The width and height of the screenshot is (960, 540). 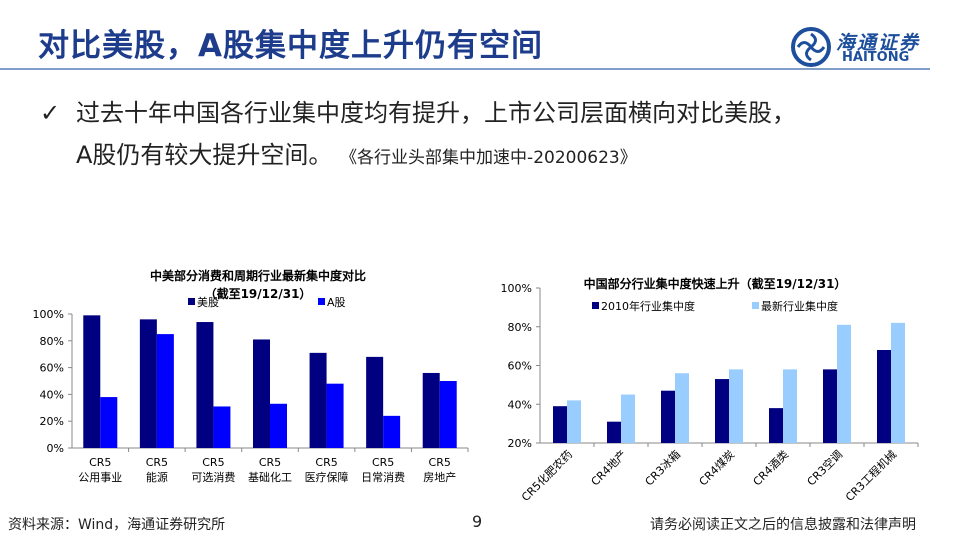 I want to click on source-note: 资料来源：Wind，海通证券研究所, so click(x=117, y=525).